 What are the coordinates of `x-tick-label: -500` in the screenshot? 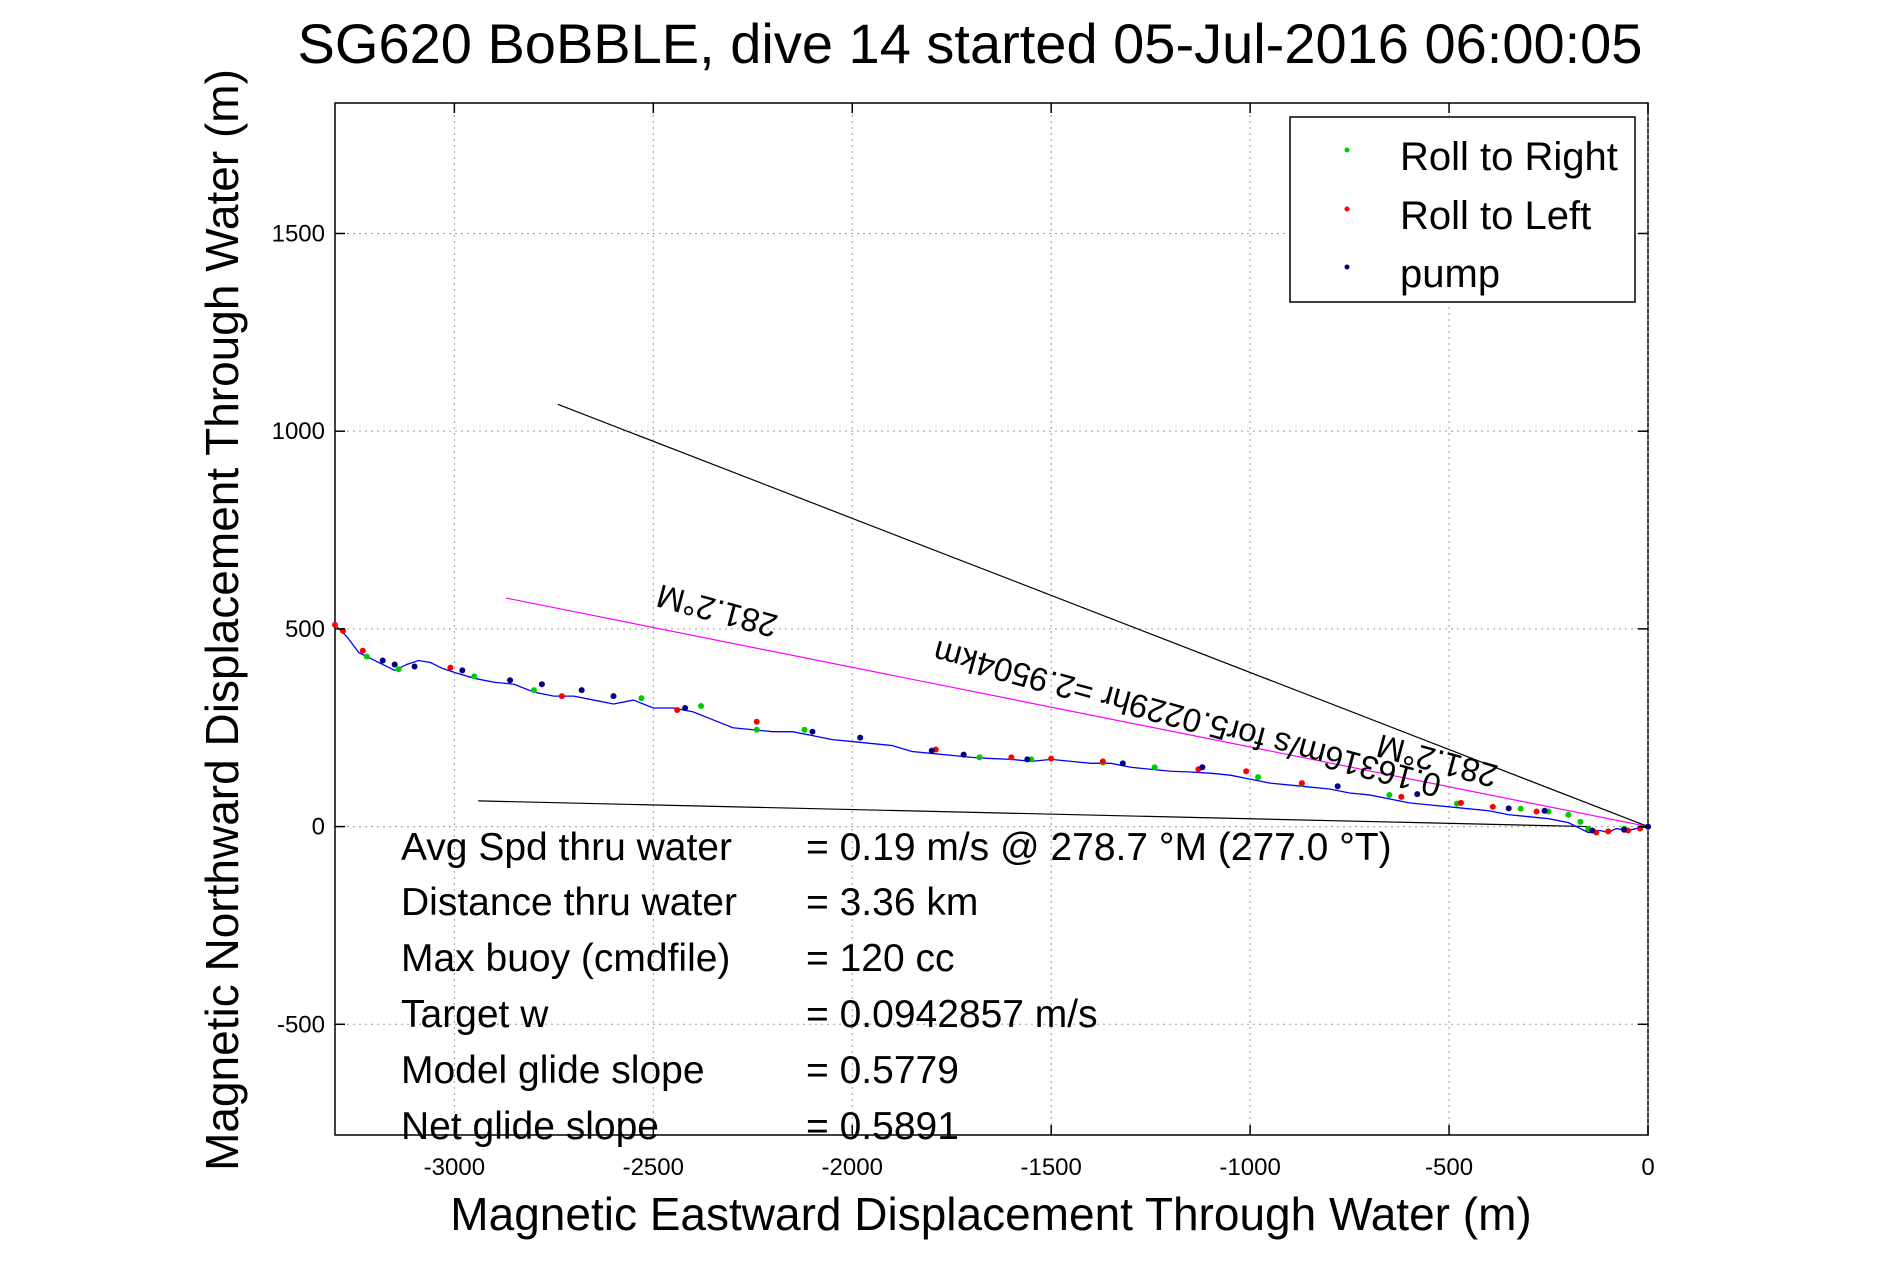 It's located at (1449, 1167).